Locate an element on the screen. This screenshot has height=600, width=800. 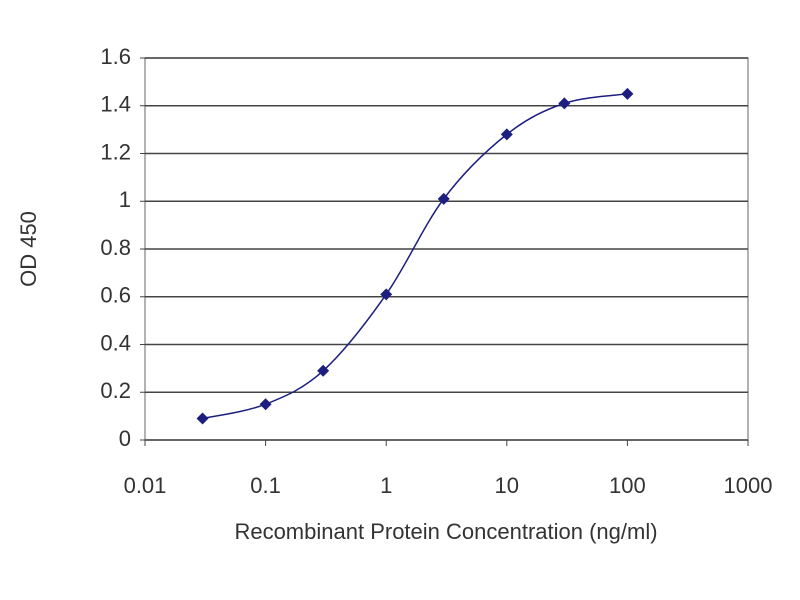
x-tick-label: 1000 is located at coordinates (748, 485).